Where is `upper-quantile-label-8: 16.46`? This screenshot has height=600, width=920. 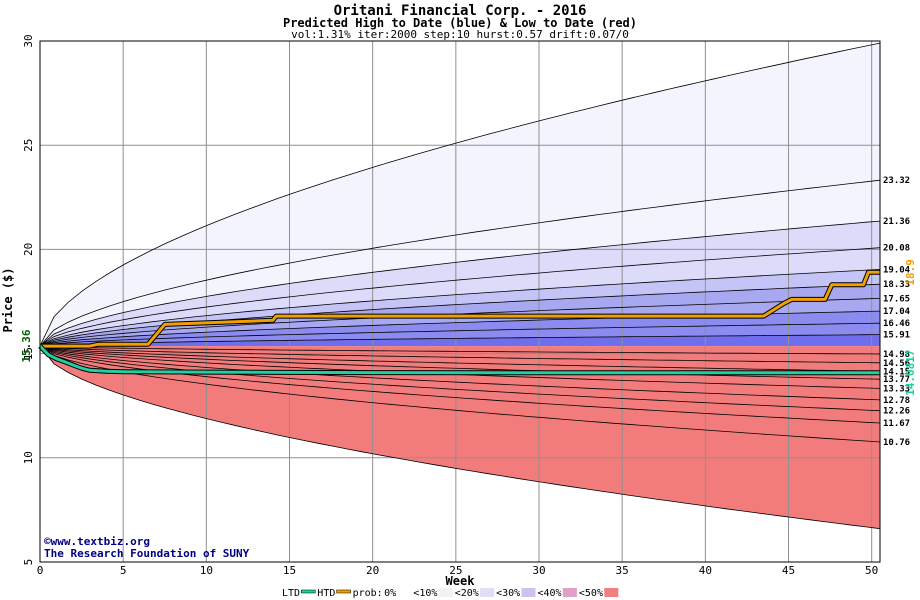 upper-quantile-label-8: 16.46 is located at coordinates (896, 324).